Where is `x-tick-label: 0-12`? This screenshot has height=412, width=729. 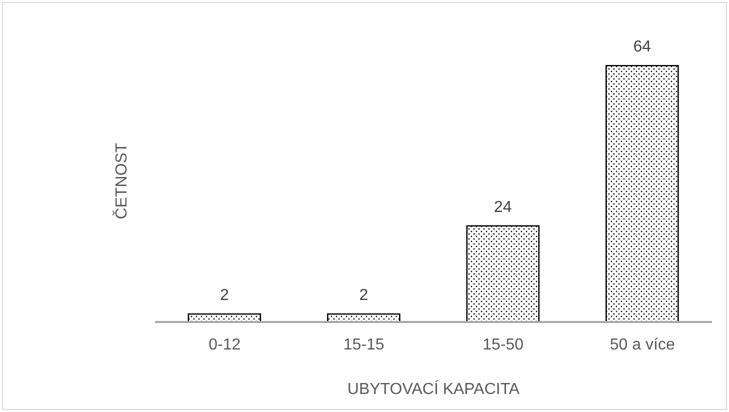 x-tick-label: 0-12 is located at coordinates (224, 345).